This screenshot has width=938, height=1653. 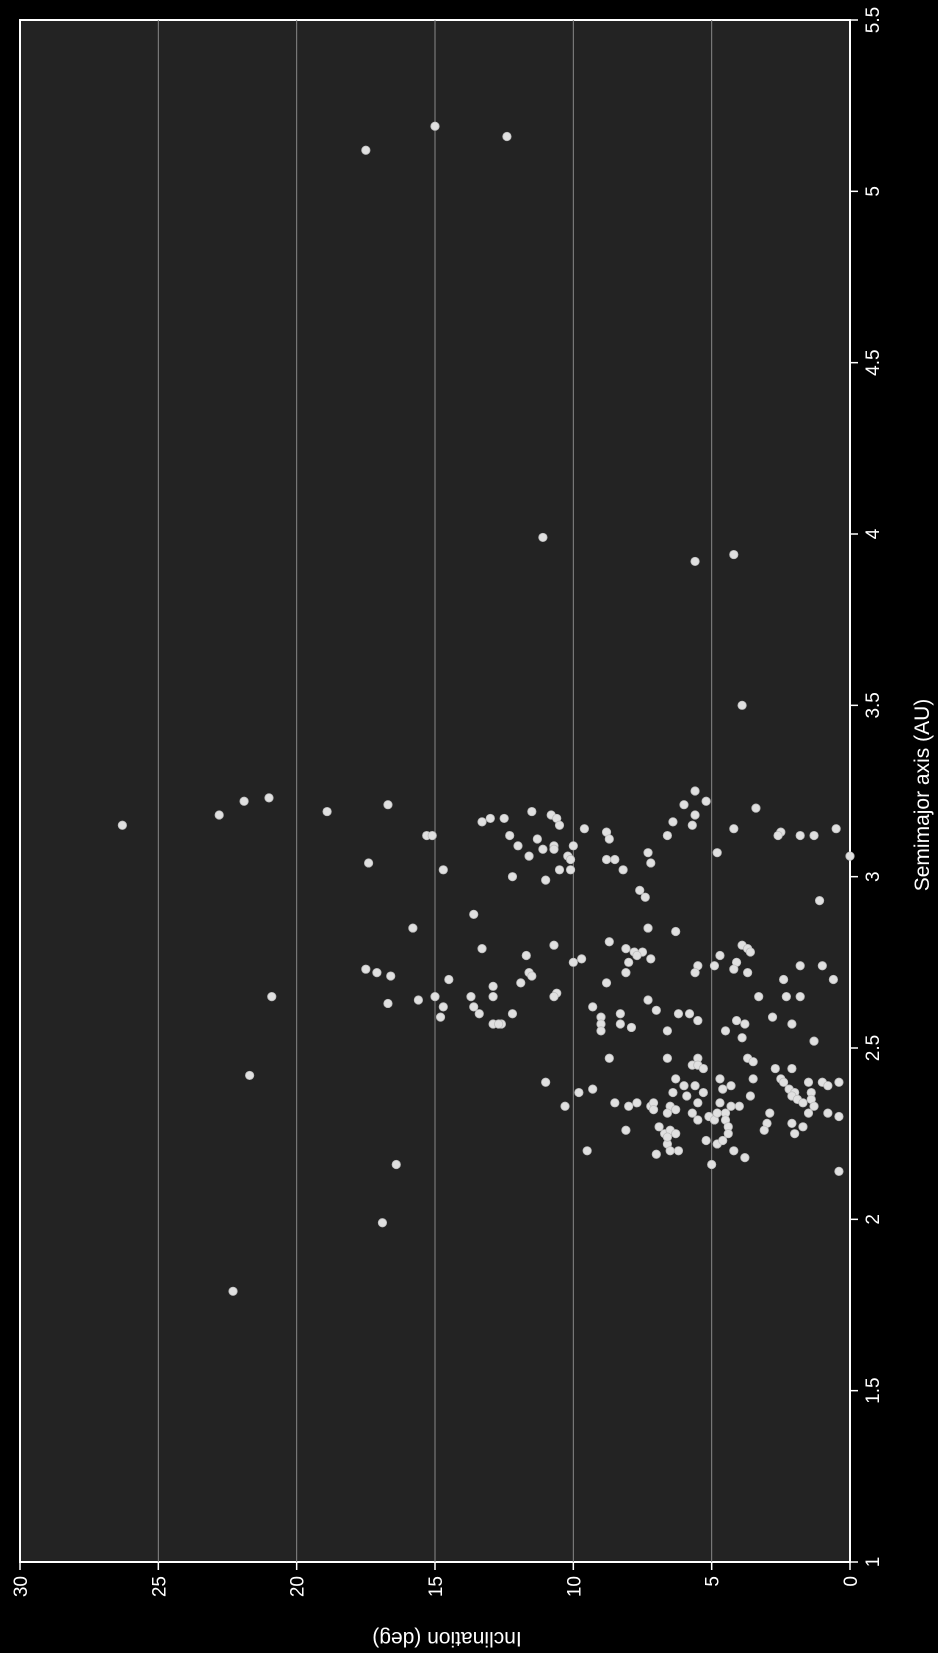 What do you see at coordinates (873, 1048) in the screenshot?
I see `x-tick-label: 2.5` at bounding box center [873, 1048].